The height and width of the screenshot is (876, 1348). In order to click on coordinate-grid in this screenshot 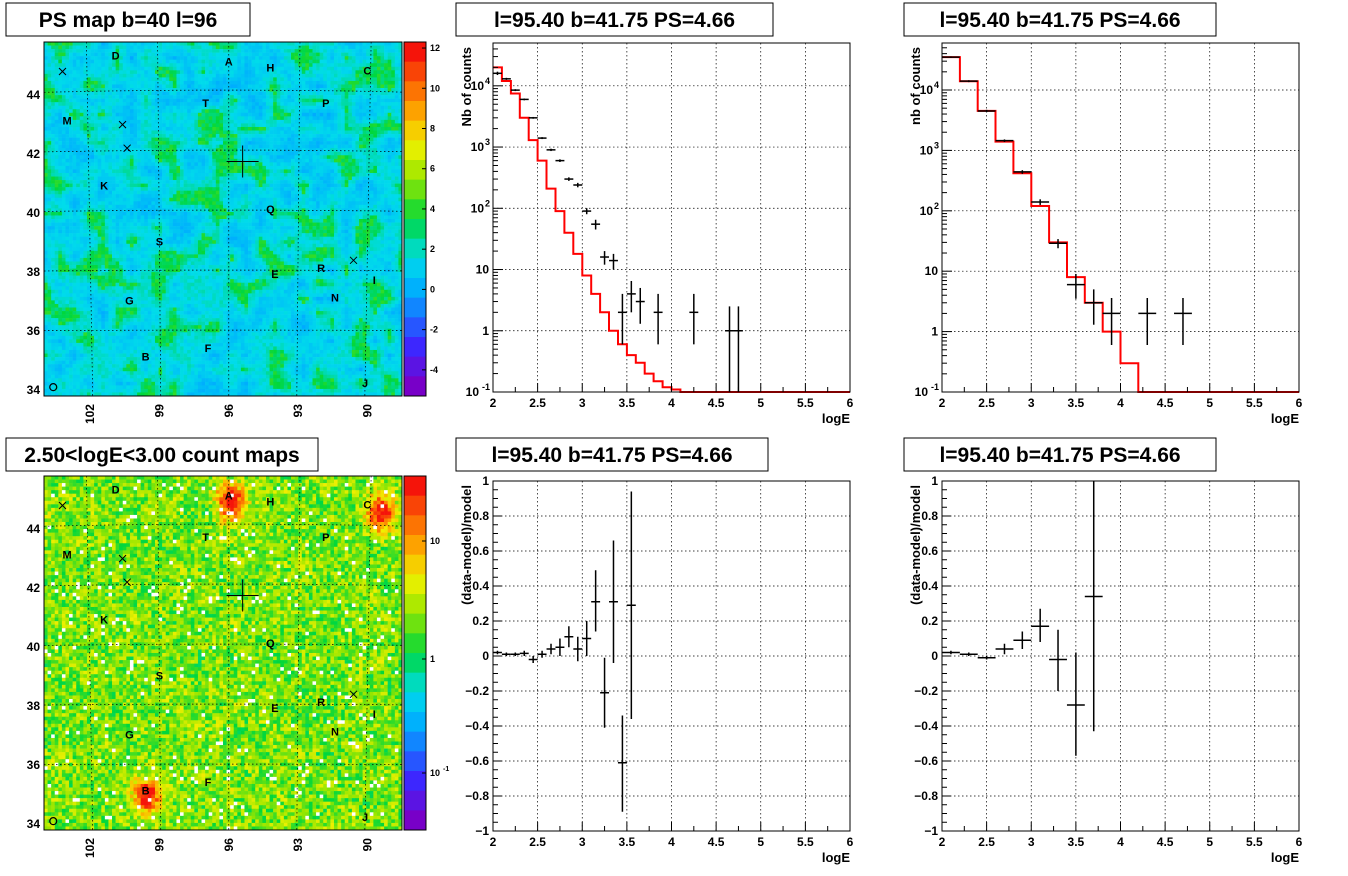, I will do `click(223, 653)`.